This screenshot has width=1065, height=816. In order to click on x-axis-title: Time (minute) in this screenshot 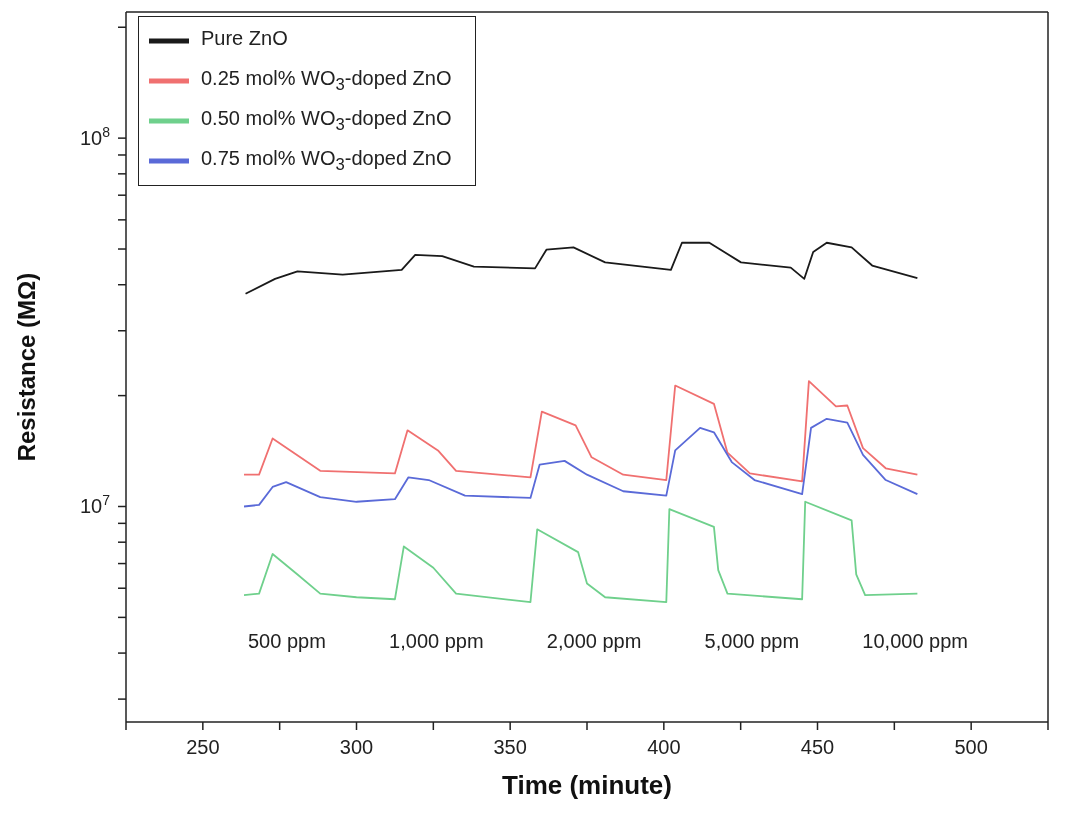, I will do `click(587, 785)`.